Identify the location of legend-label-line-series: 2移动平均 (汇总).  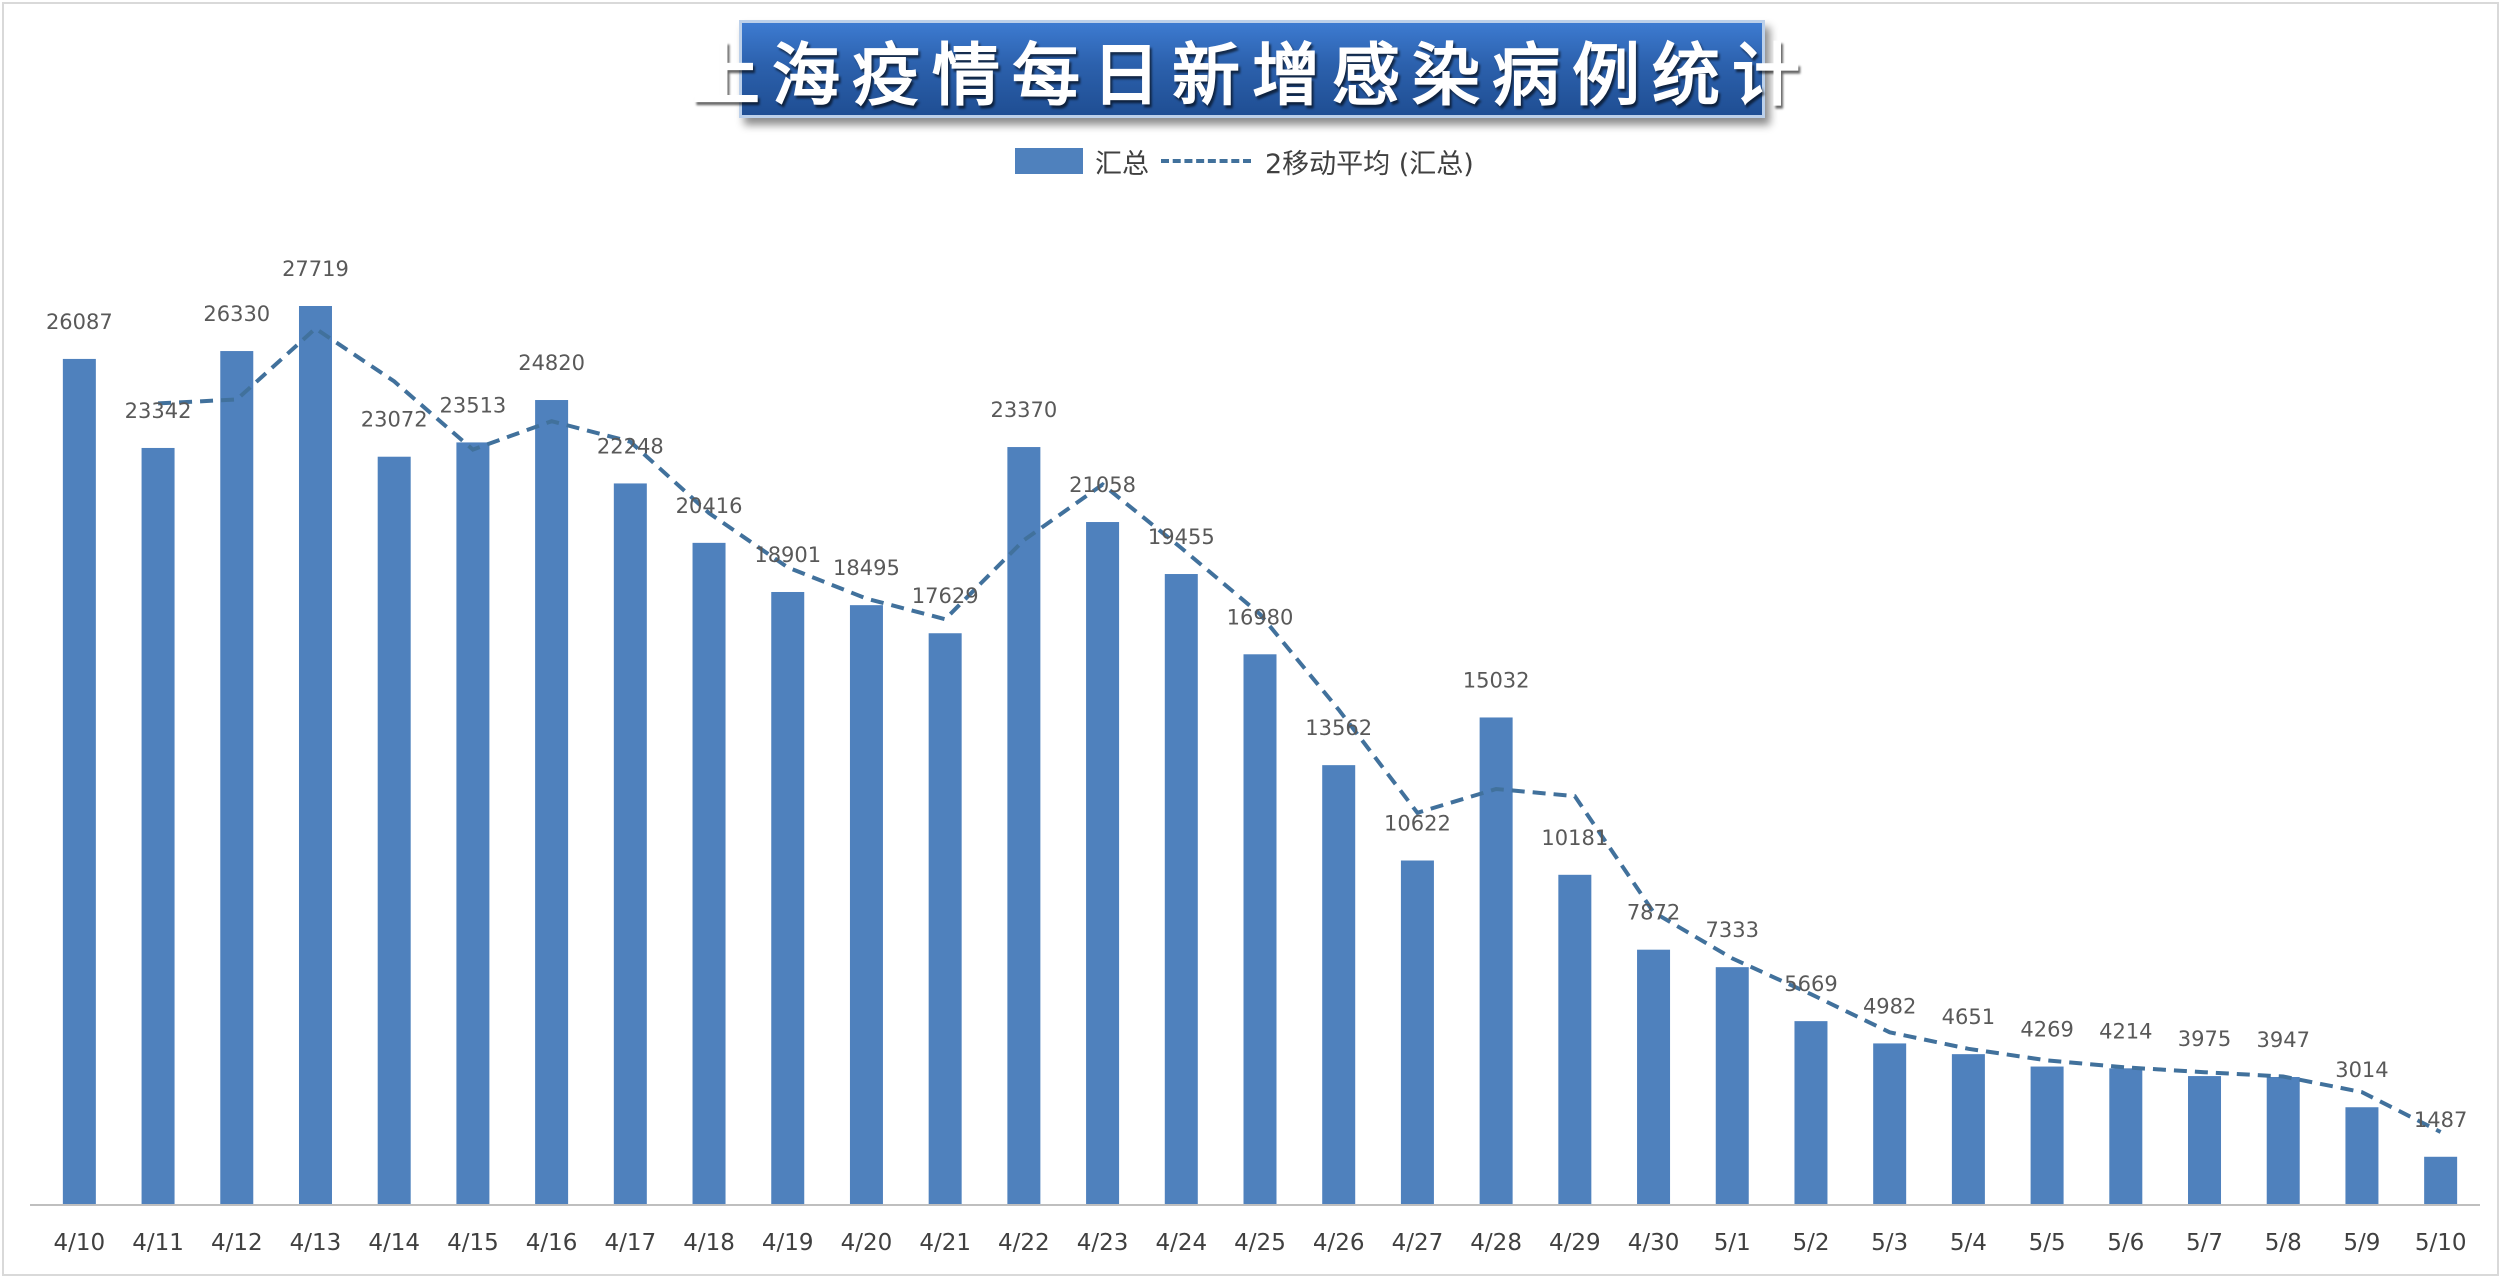
(1369, 164).